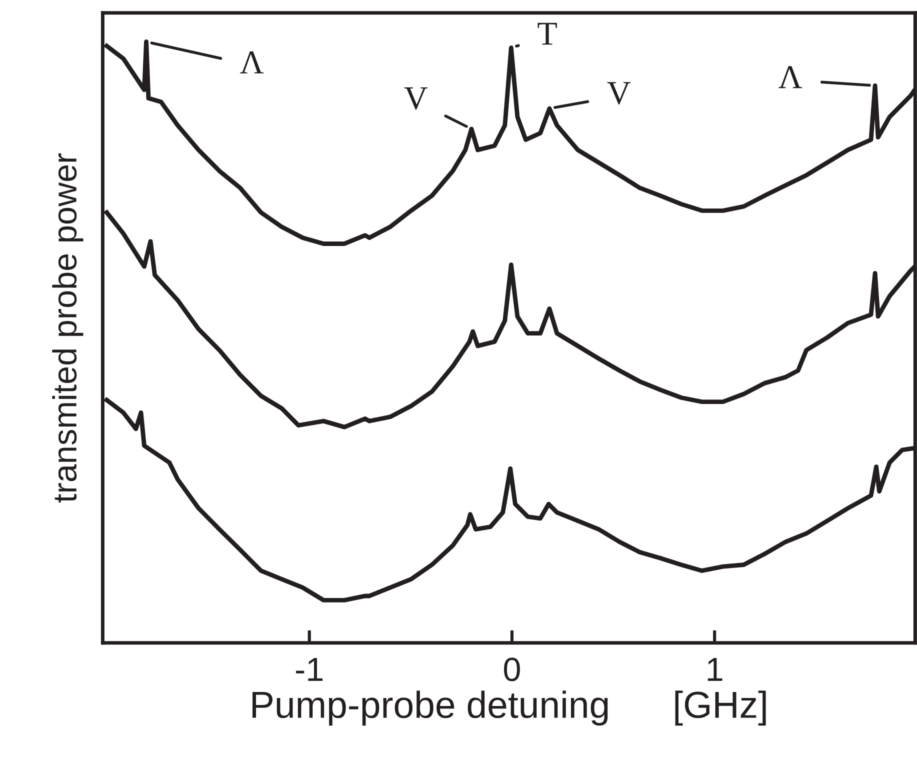 This screenshot has width=917, height=759. I want to click on y-axis-title: transmited probe power, so click(68, 327).